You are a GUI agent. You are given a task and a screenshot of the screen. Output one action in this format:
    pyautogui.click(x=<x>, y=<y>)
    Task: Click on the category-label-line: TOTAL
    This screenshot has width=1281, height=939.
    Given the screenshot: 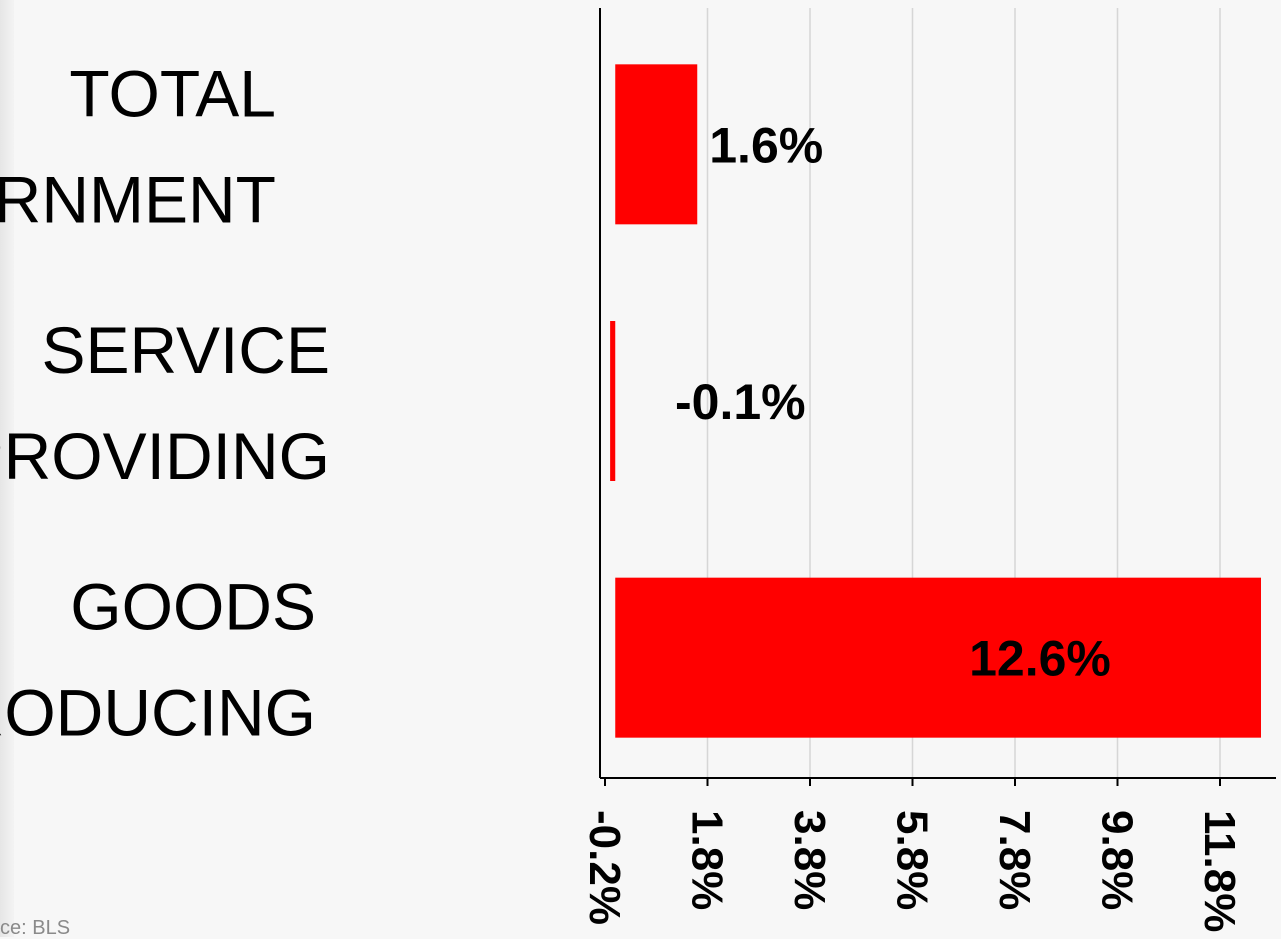 What is the action you would take?
    pyautogui.click(x=172, y=93)
    